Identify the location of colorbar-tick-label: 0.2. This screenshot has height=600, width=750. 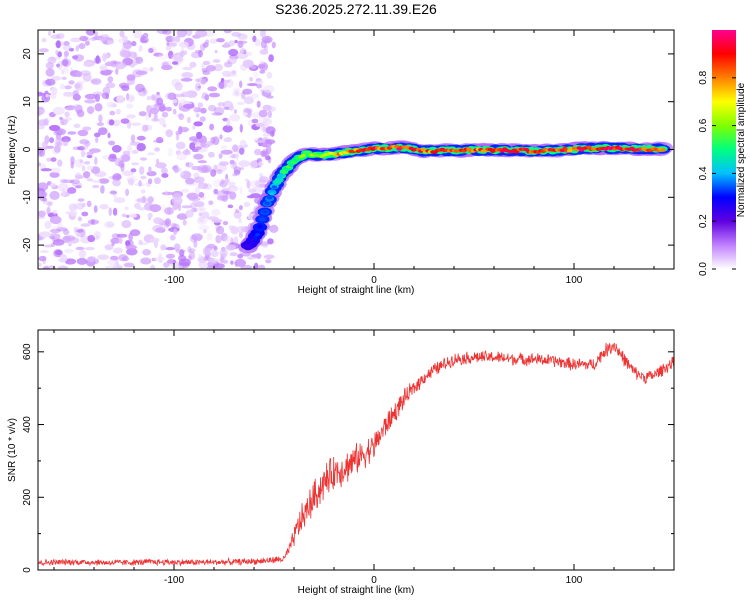
(703, 221).